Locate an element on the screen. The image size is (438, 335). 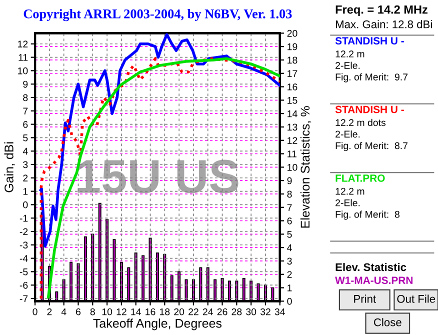
y2-tick-label: 7 is located at coordinates (289, 207).